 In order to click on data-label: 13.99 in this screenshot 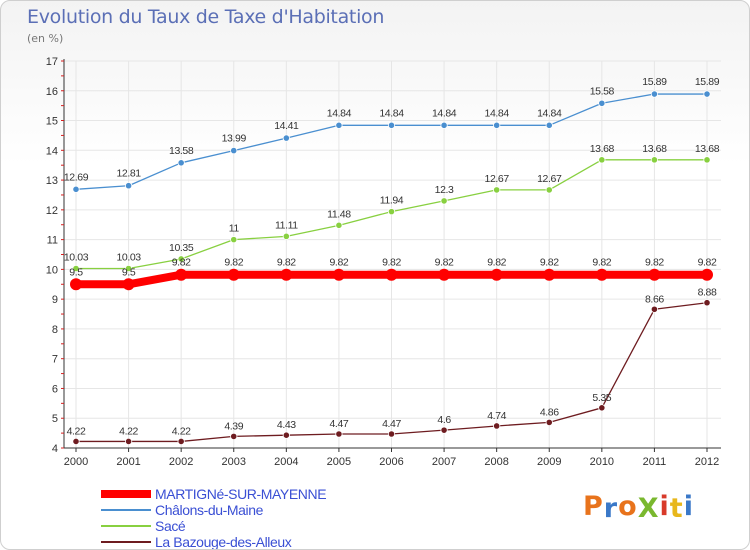, I will do `click(234, 139)`.